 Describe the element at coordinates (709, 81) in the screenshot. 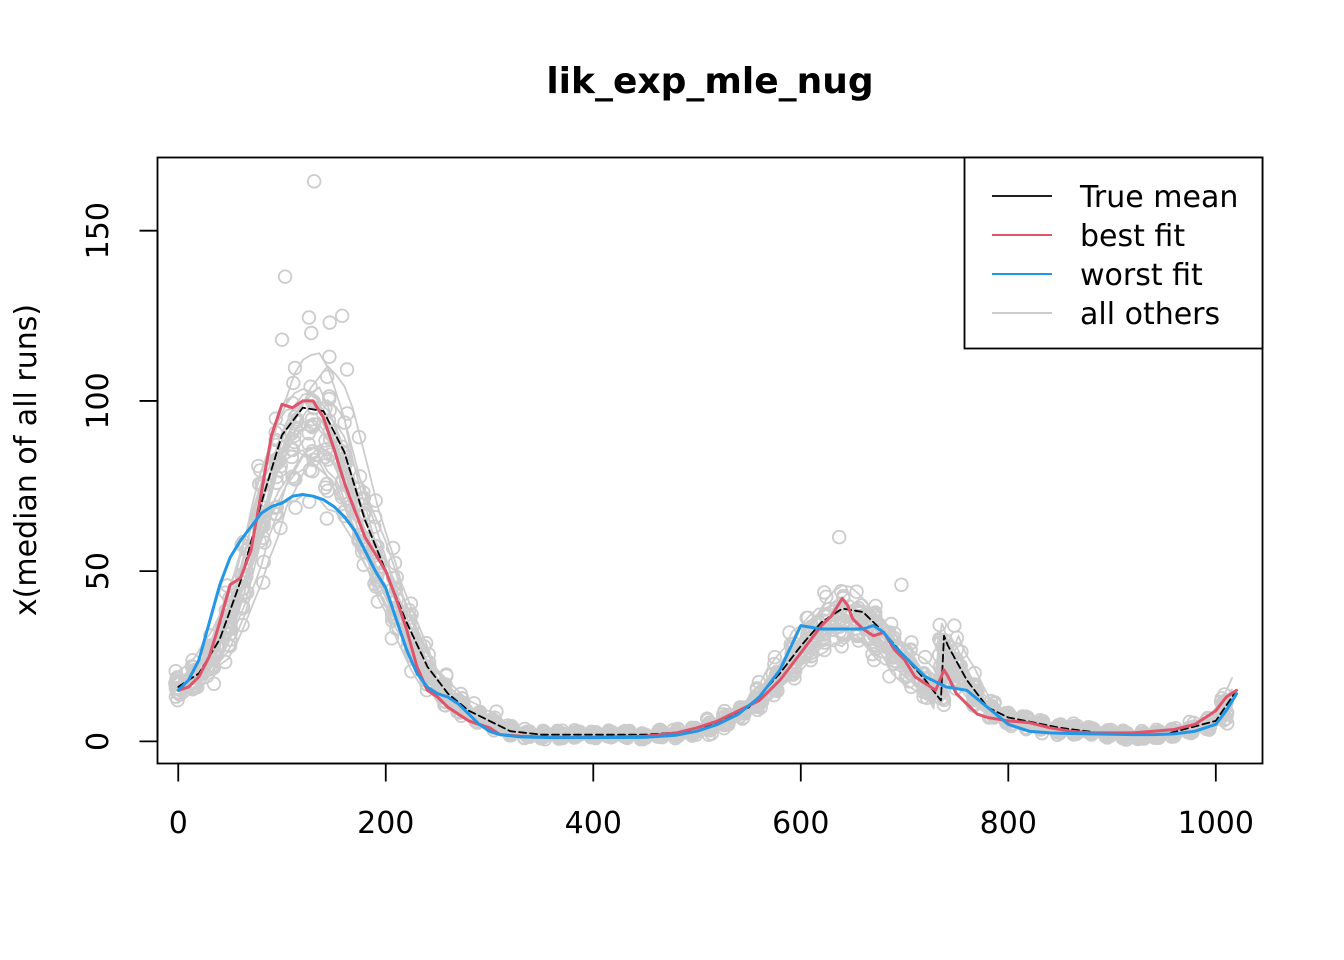

I see `chart-title: lik_exp_mle_nug` at that location.